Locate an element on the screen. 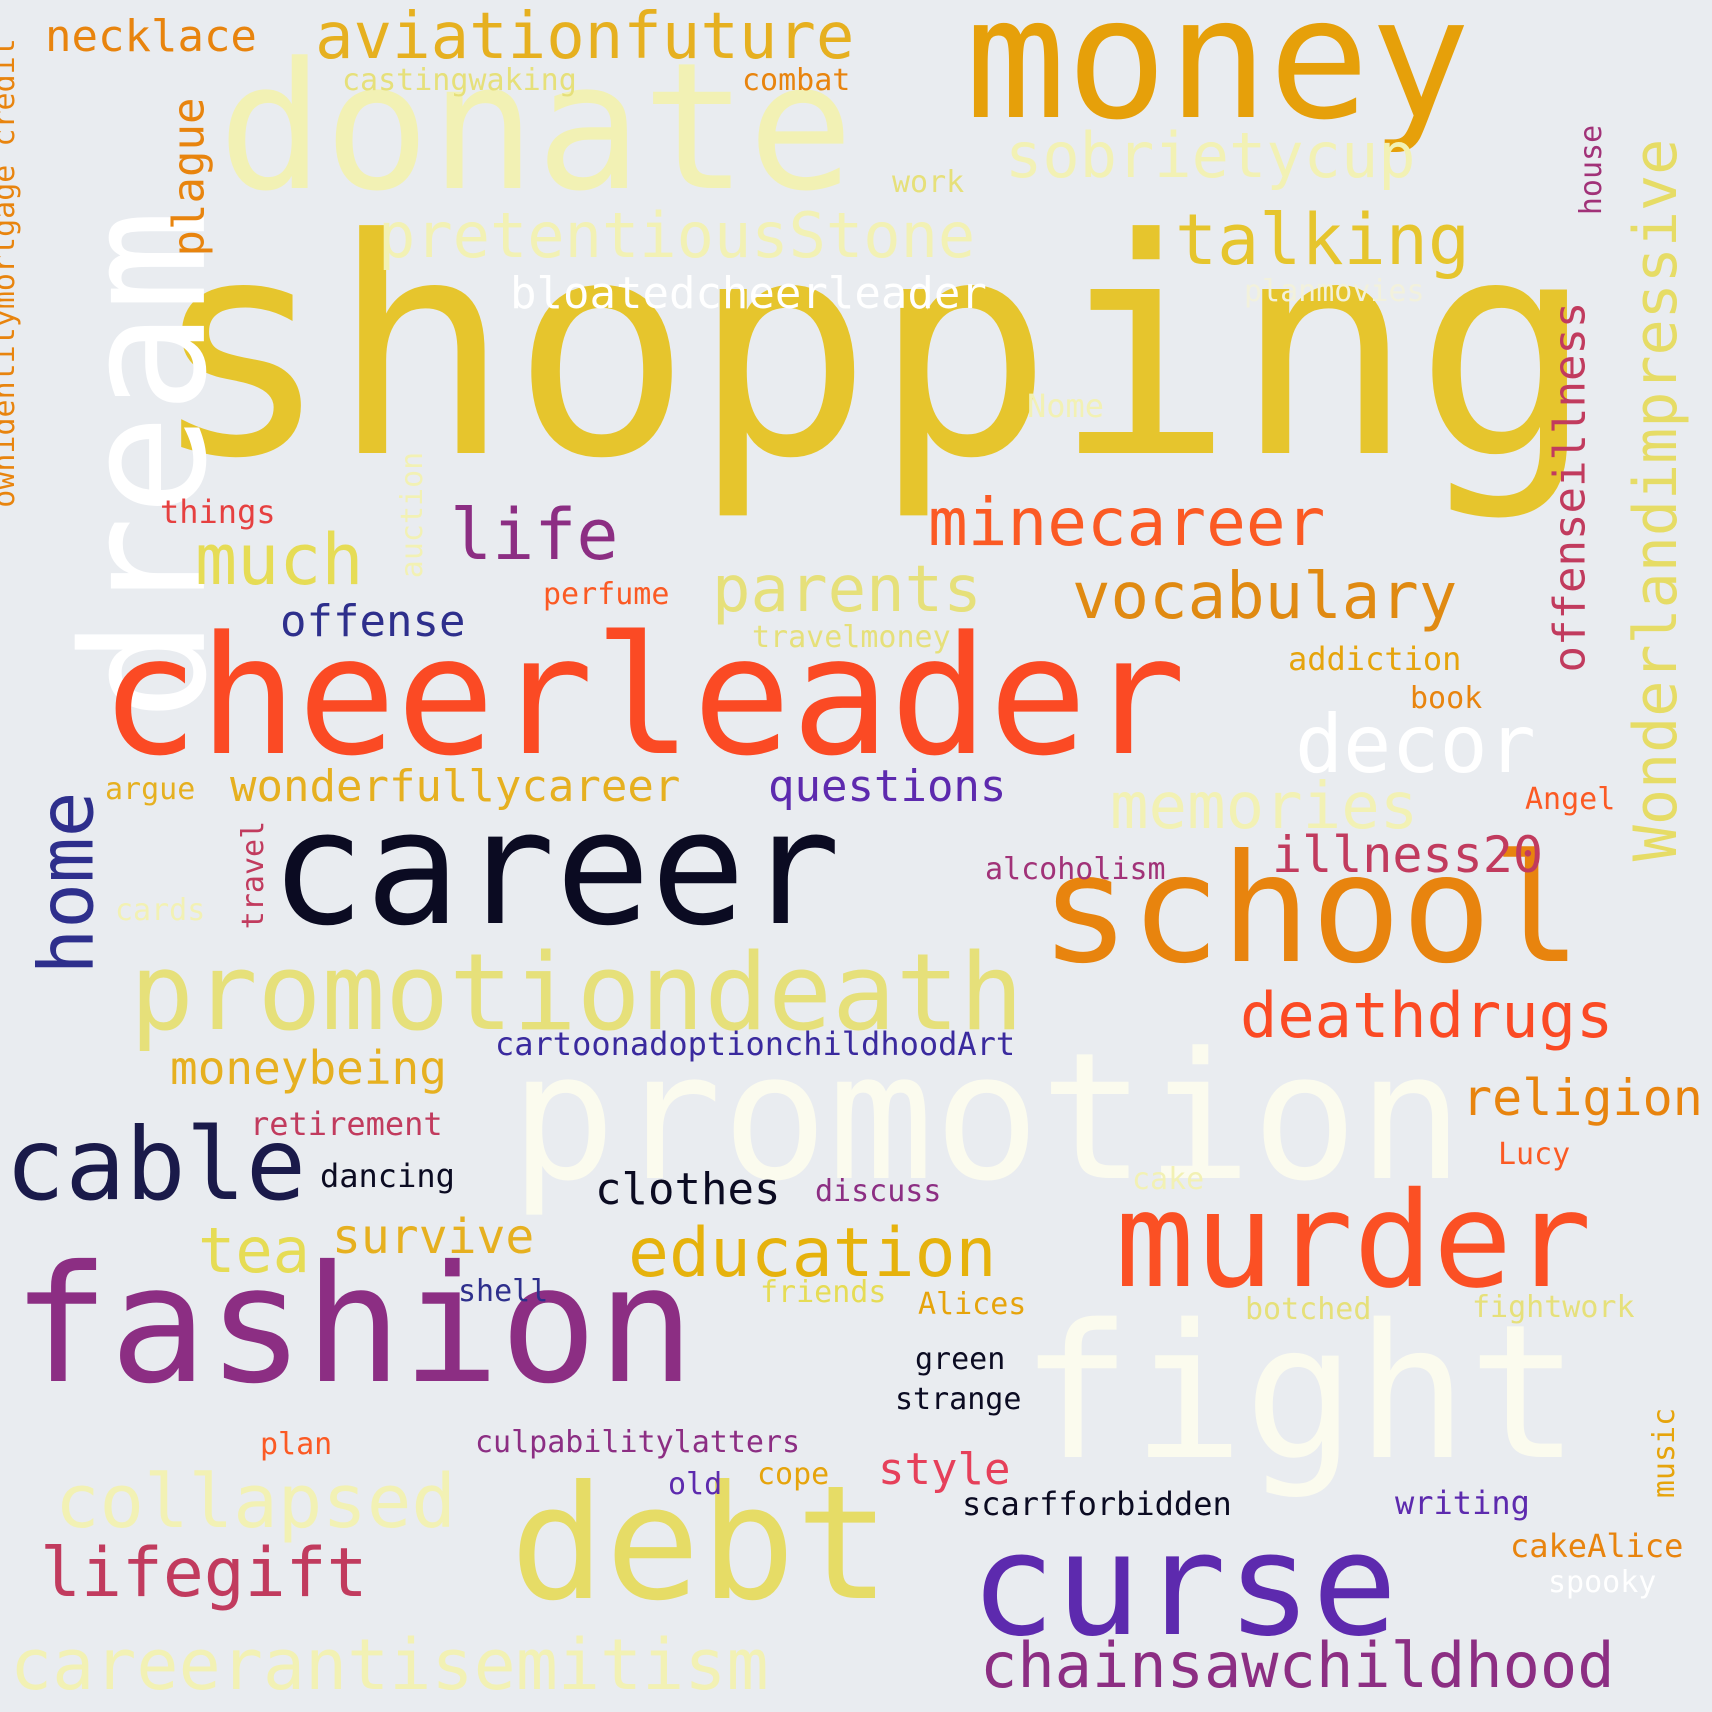 The width and height of the screenshot is (1712, 1712). word-botched: botched is located at coordinates (1308, 1309).